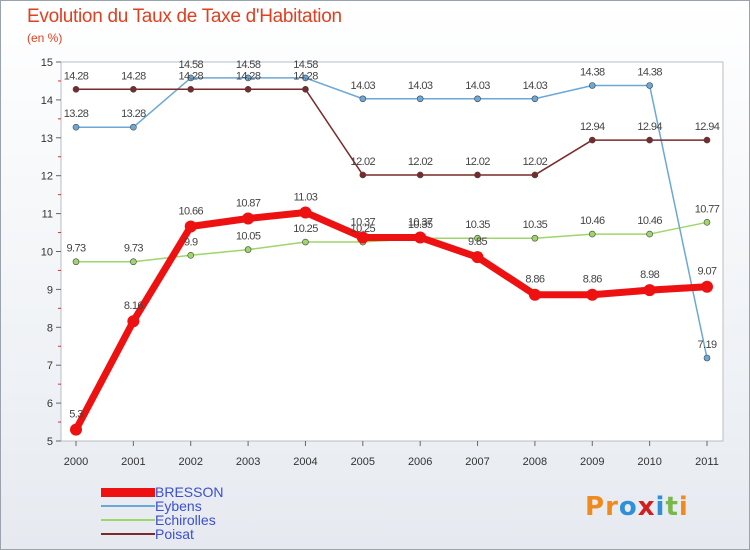 This screenshot has width=750, height=550. What do you see at coordinates (649, 462) in the screenshot?
I see `x-tick-label: 2010` at bounding box center [649, 462].